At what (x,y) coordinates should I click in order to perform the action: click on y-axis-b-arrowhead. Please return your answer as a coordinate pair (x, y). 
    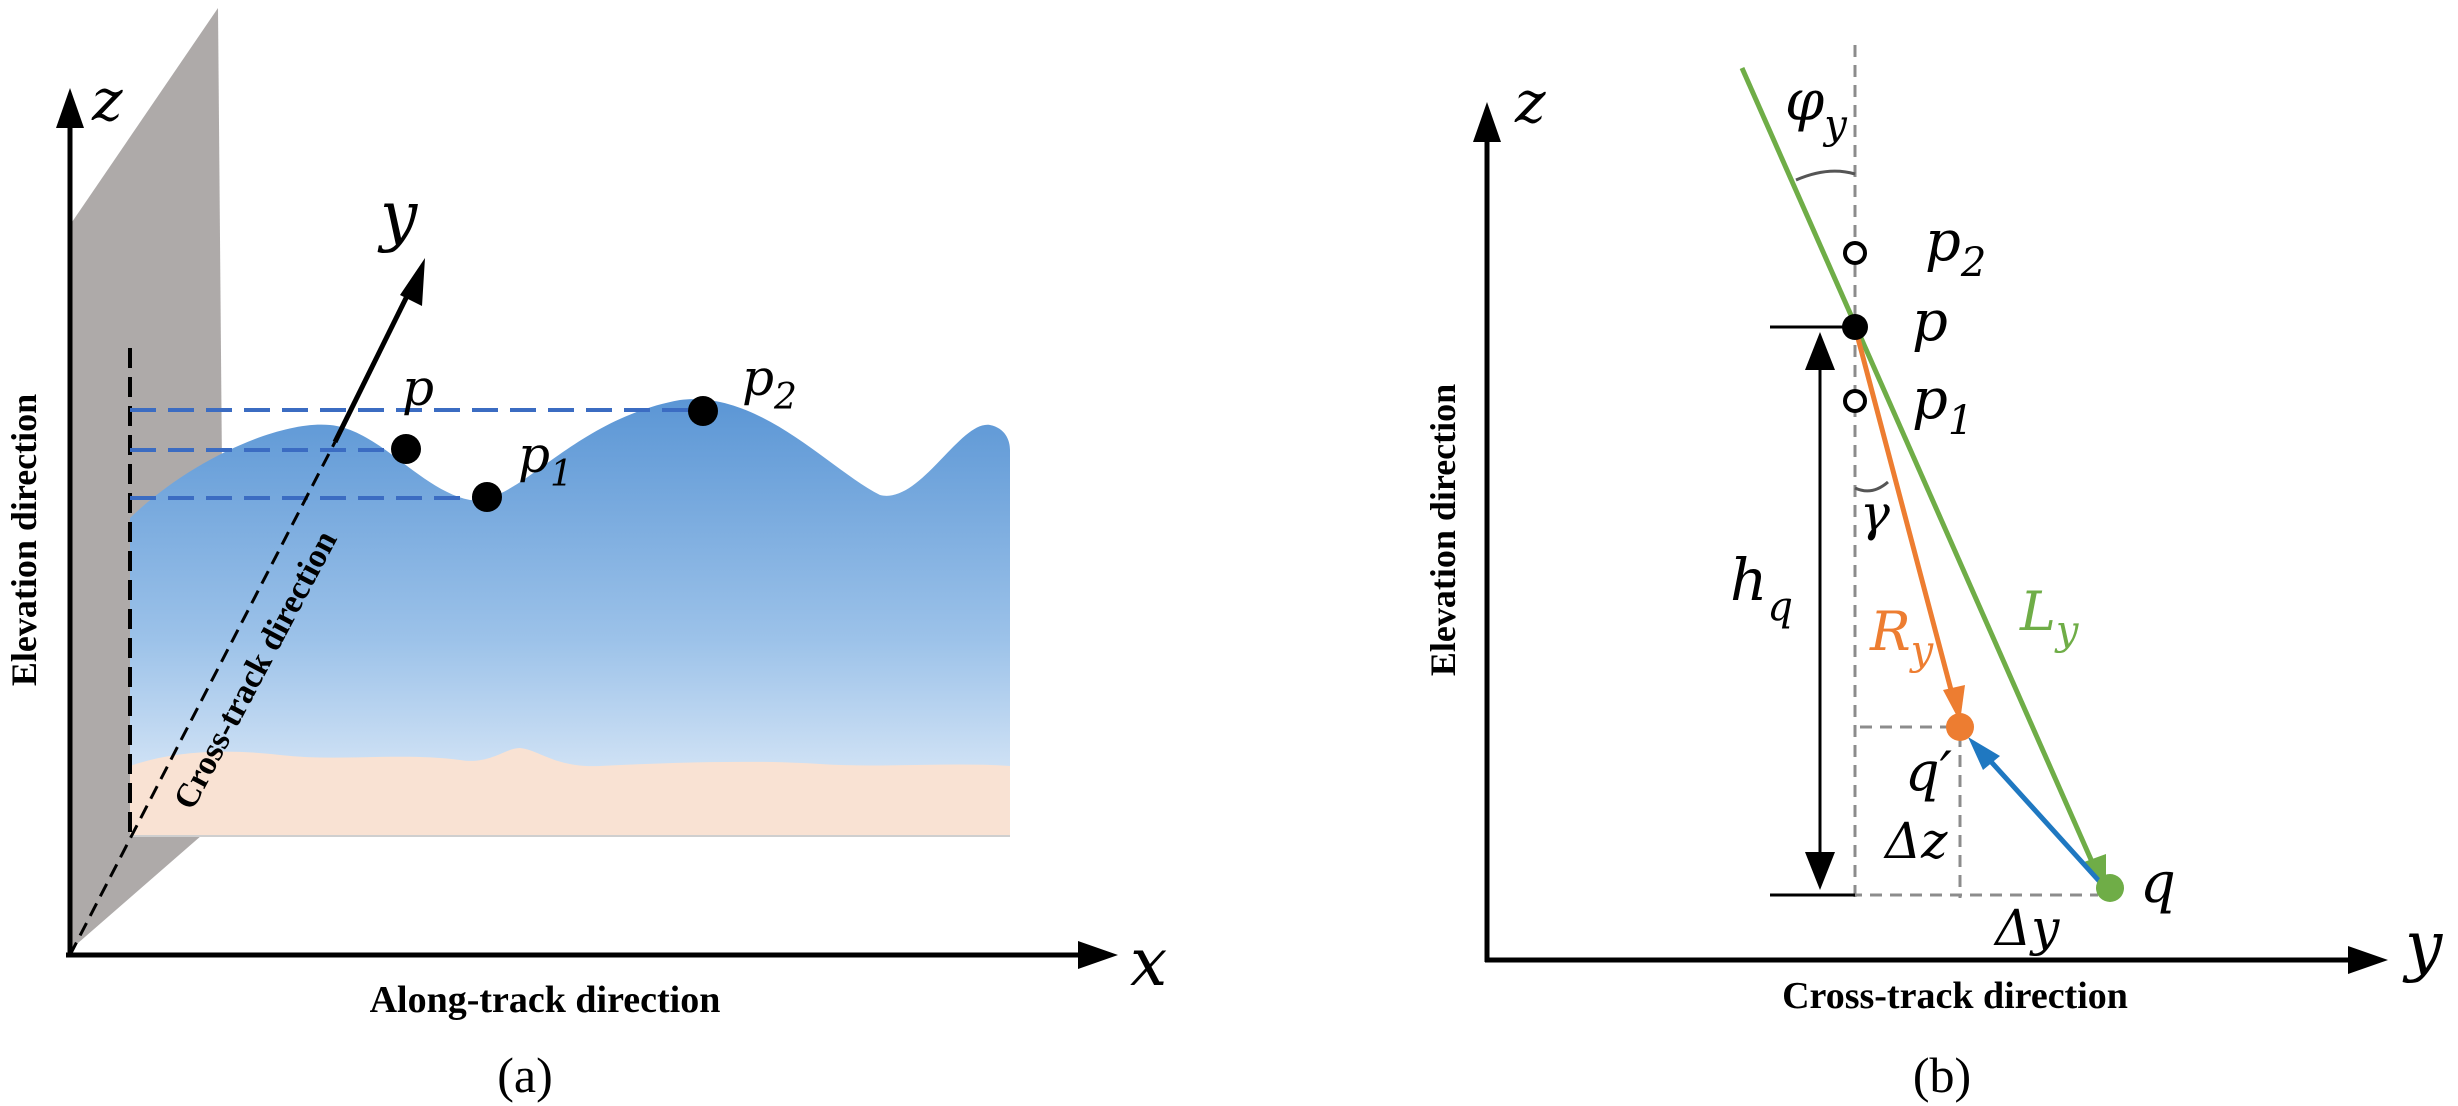
    Looking at the image, I should click on (2368, 960).